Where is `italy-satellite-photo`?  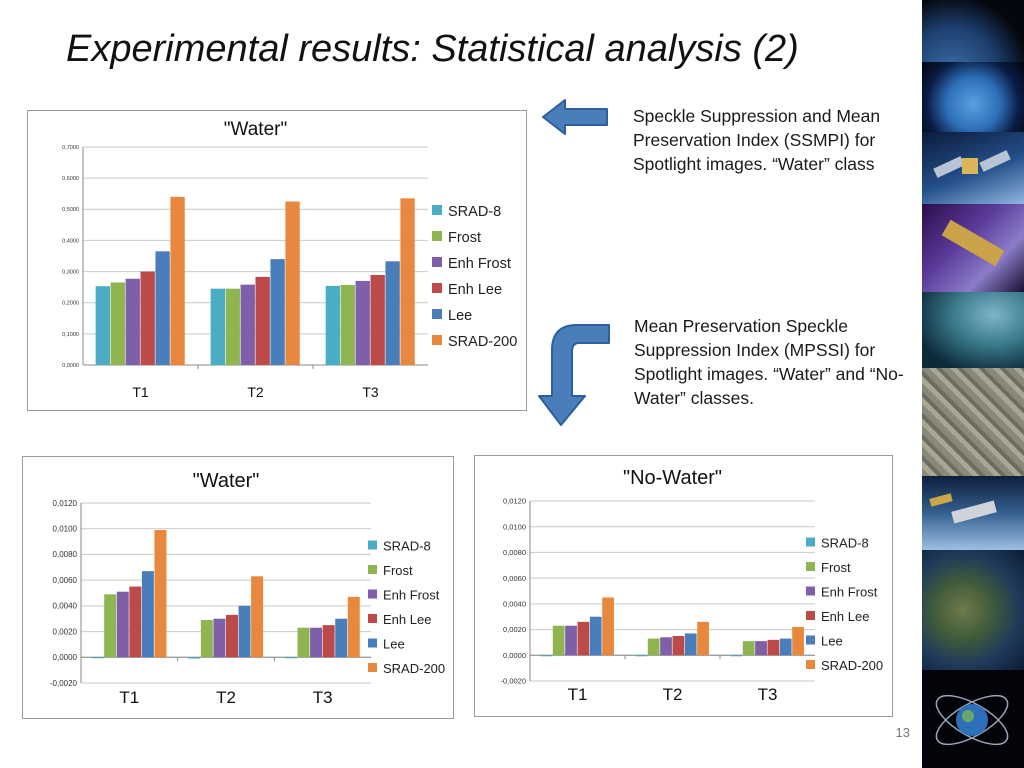
italy-satellite-photo is located at coordinates (973, 610).